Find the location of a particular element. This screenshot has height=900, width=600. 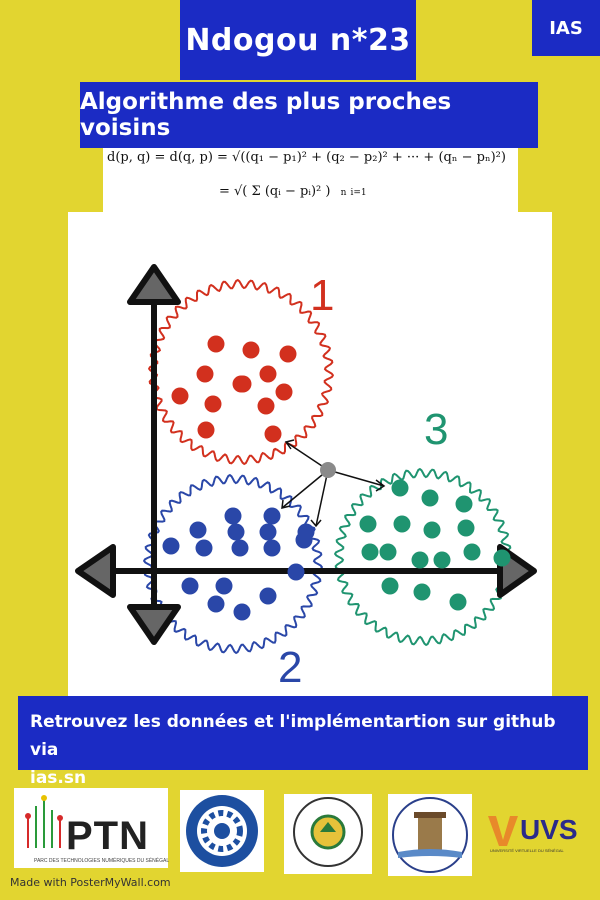

sum-lower-limit: i=1 is located at coordinates (358, 193).